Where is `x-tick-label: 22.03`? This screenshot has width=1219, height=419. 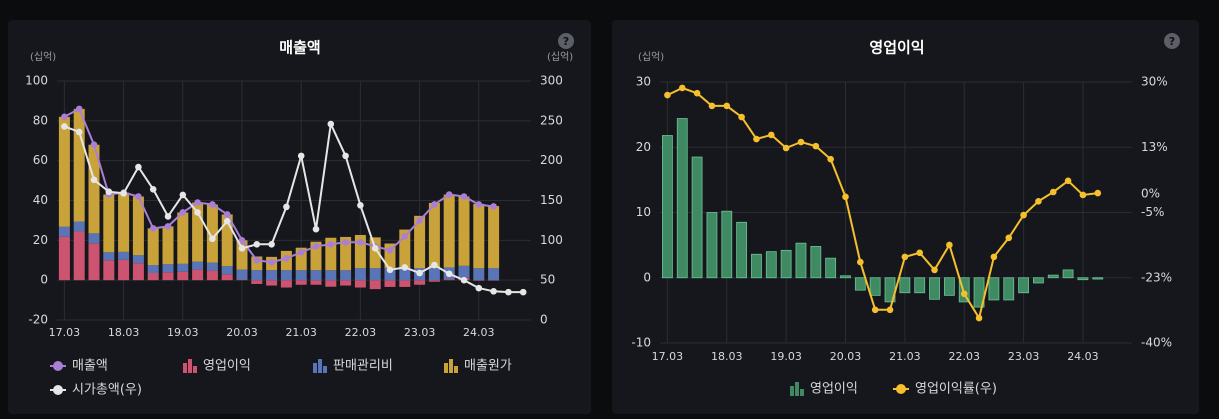 x-tick-label: 22.03 is located at coordinates (361, 332).